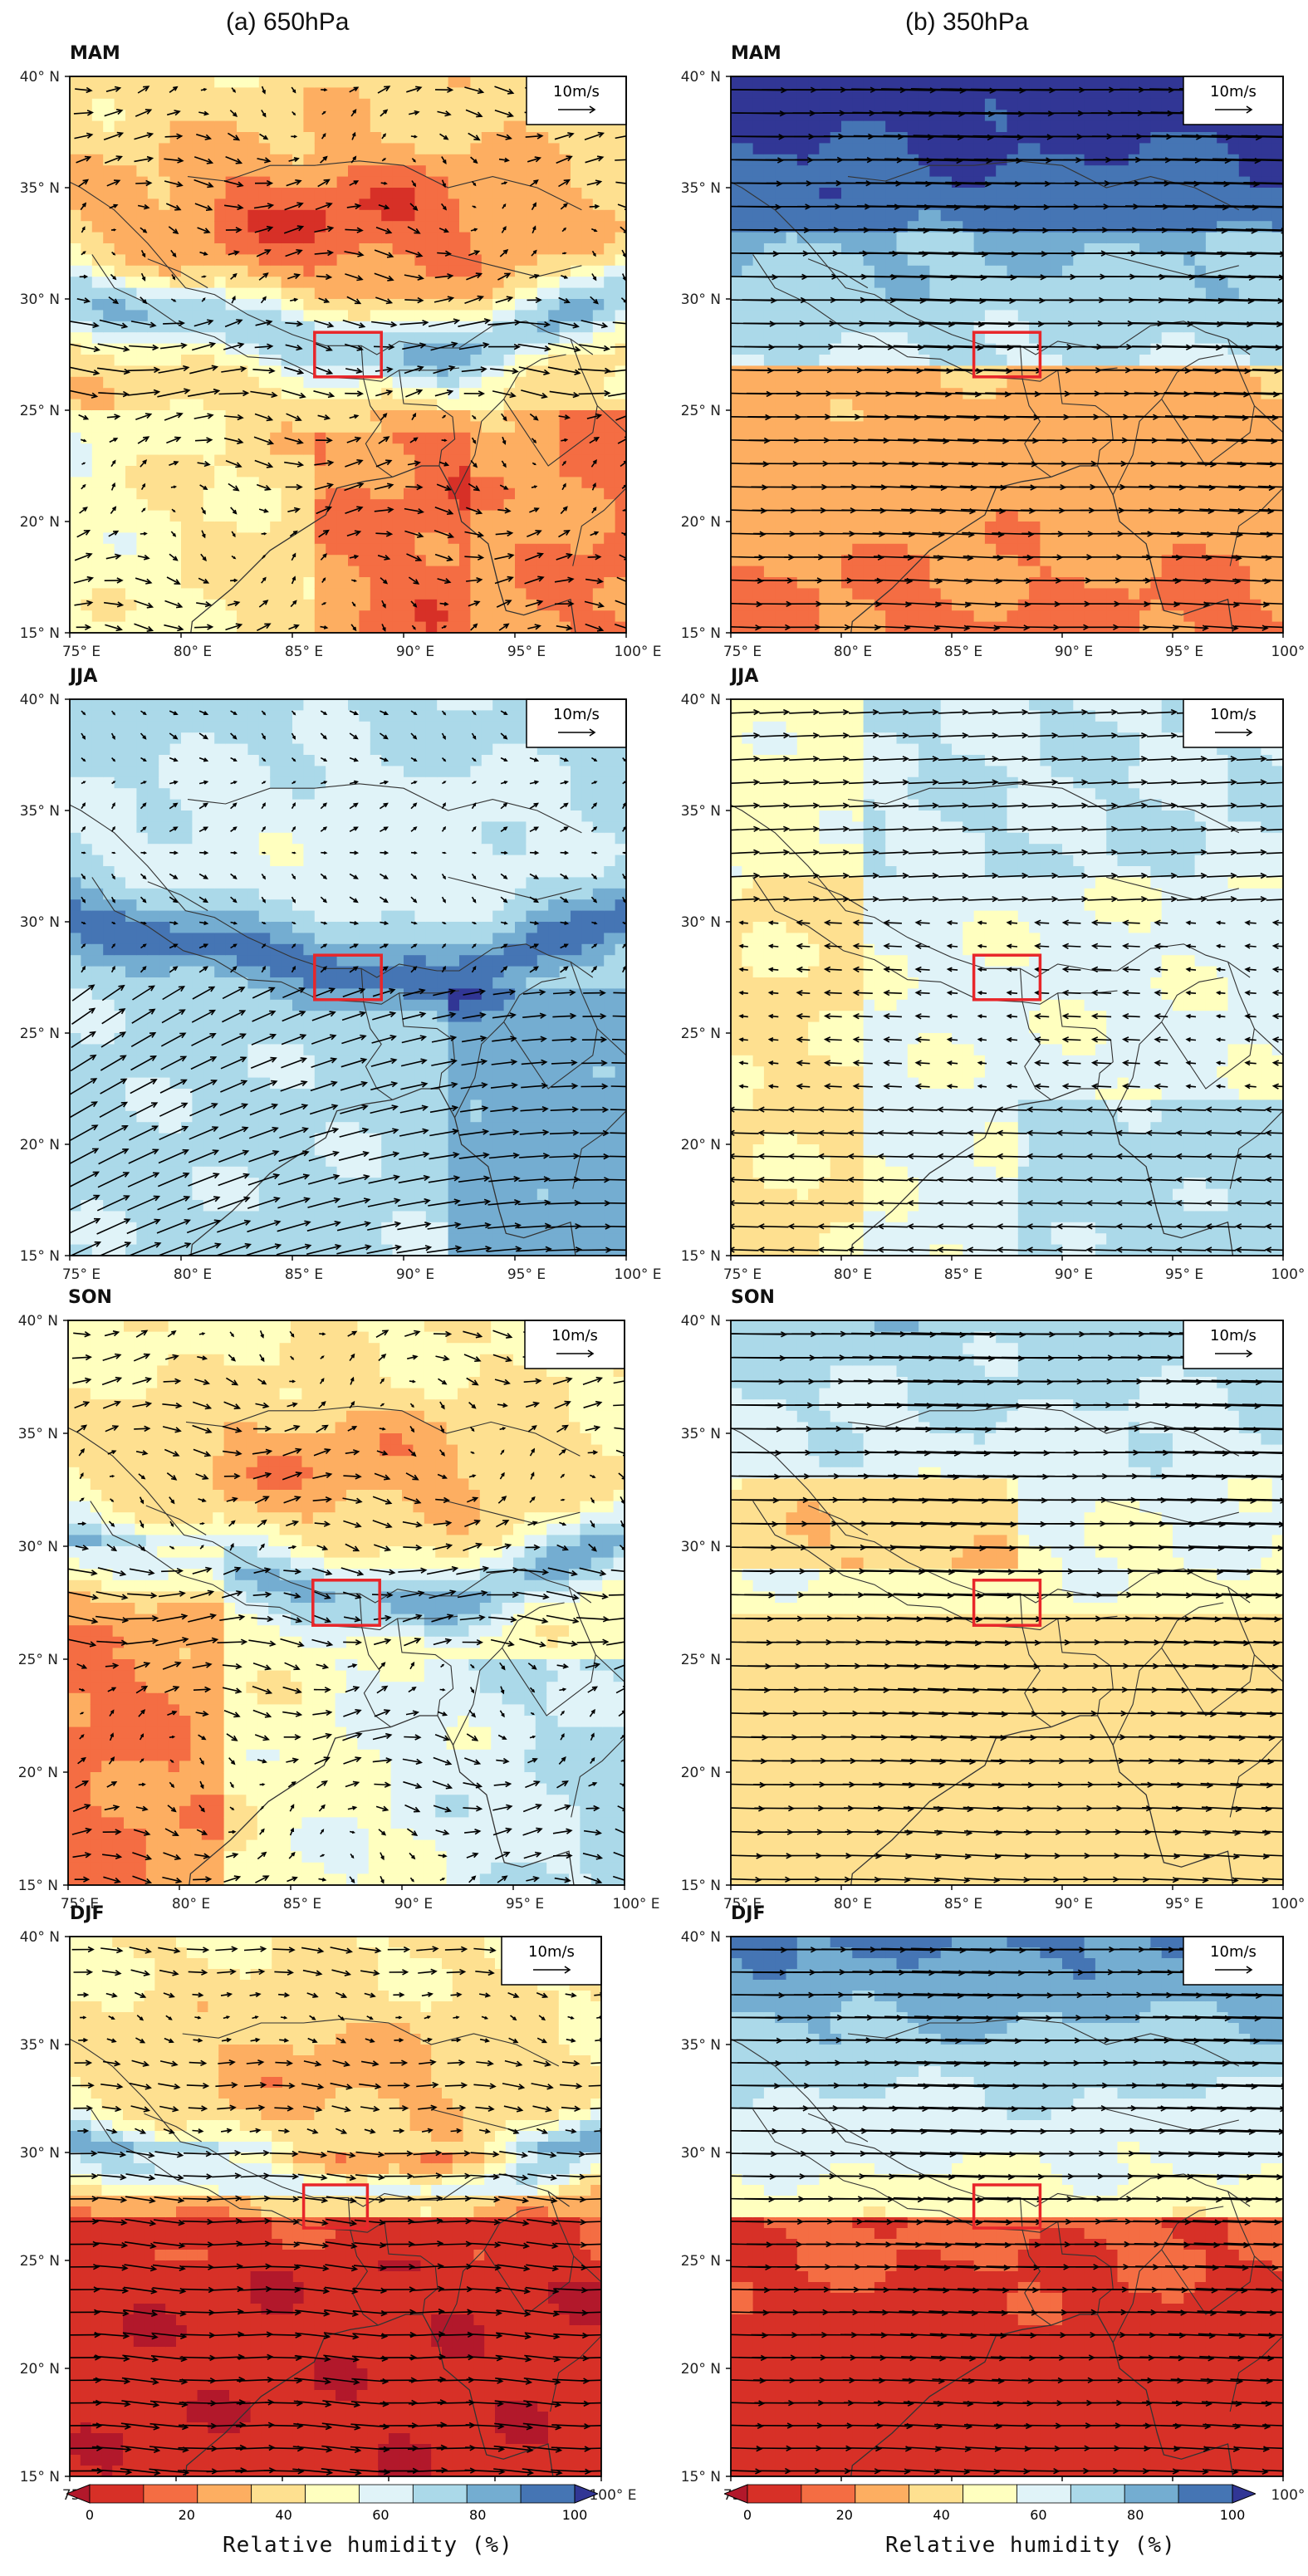 Image resolution: width=1308 pixels, height=2576 pixels. I want to click on column-title-650hpa: (a) 650hPa, so click(287, 23).